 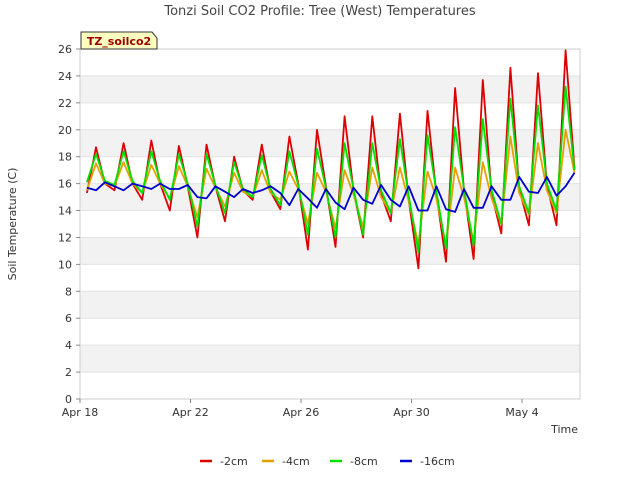 I want to click on y-tick-label: 22, so click(x=65, y=103).